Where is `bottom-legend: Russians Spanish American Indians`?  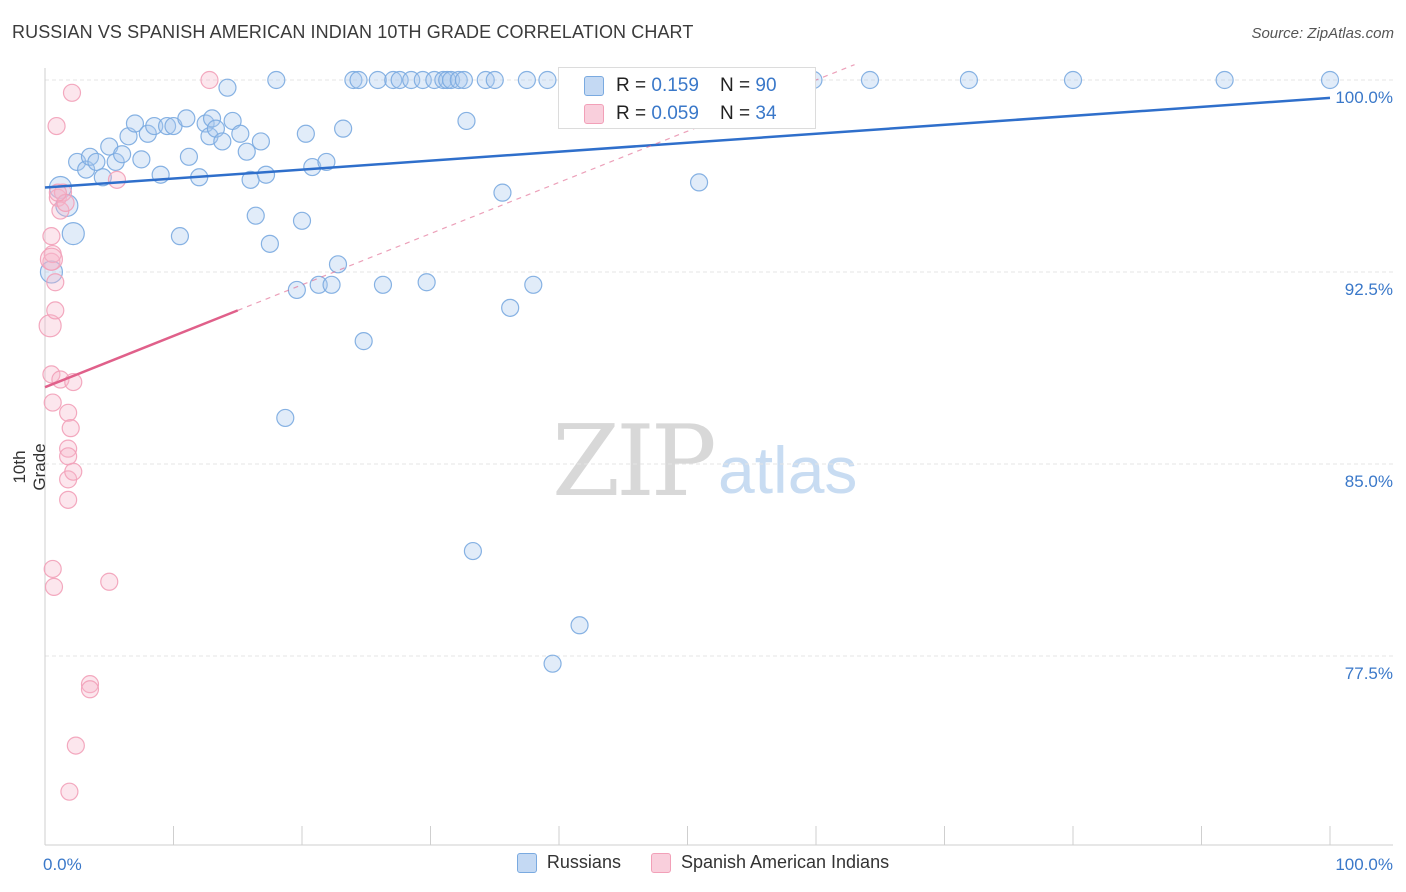
bottom-legend: Russians Spanish American Indians is located at coordinates (703, 862).